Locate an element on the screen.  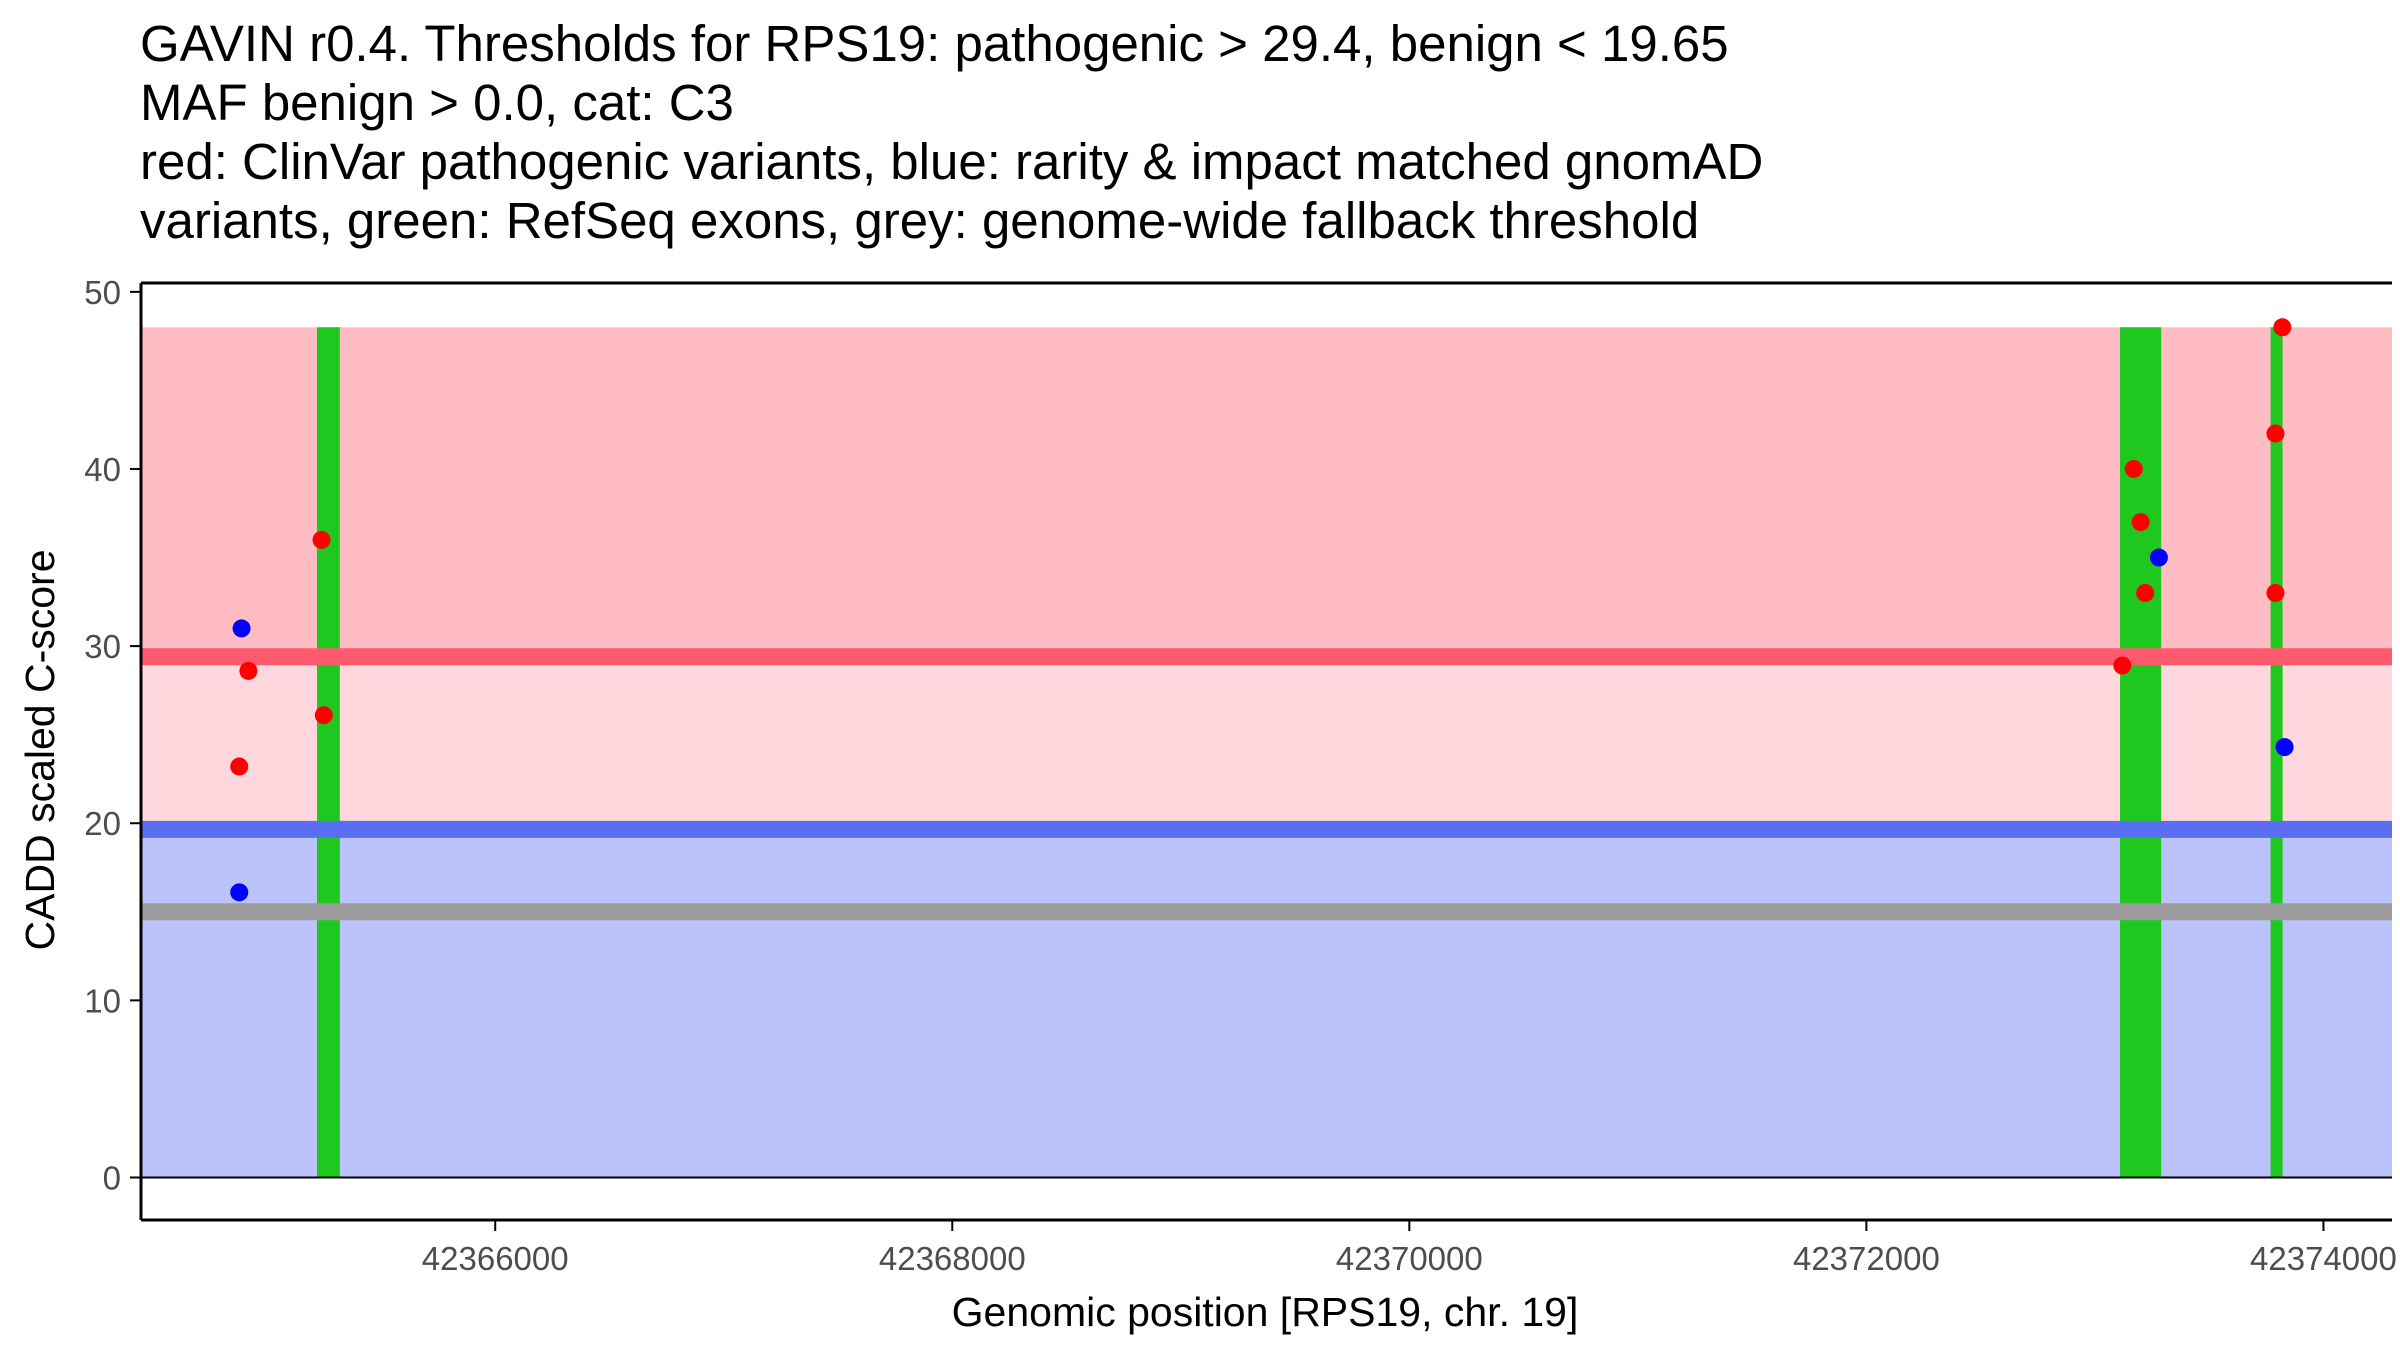
y-tick-label-50: 50 is located at coordinates (102, 292).